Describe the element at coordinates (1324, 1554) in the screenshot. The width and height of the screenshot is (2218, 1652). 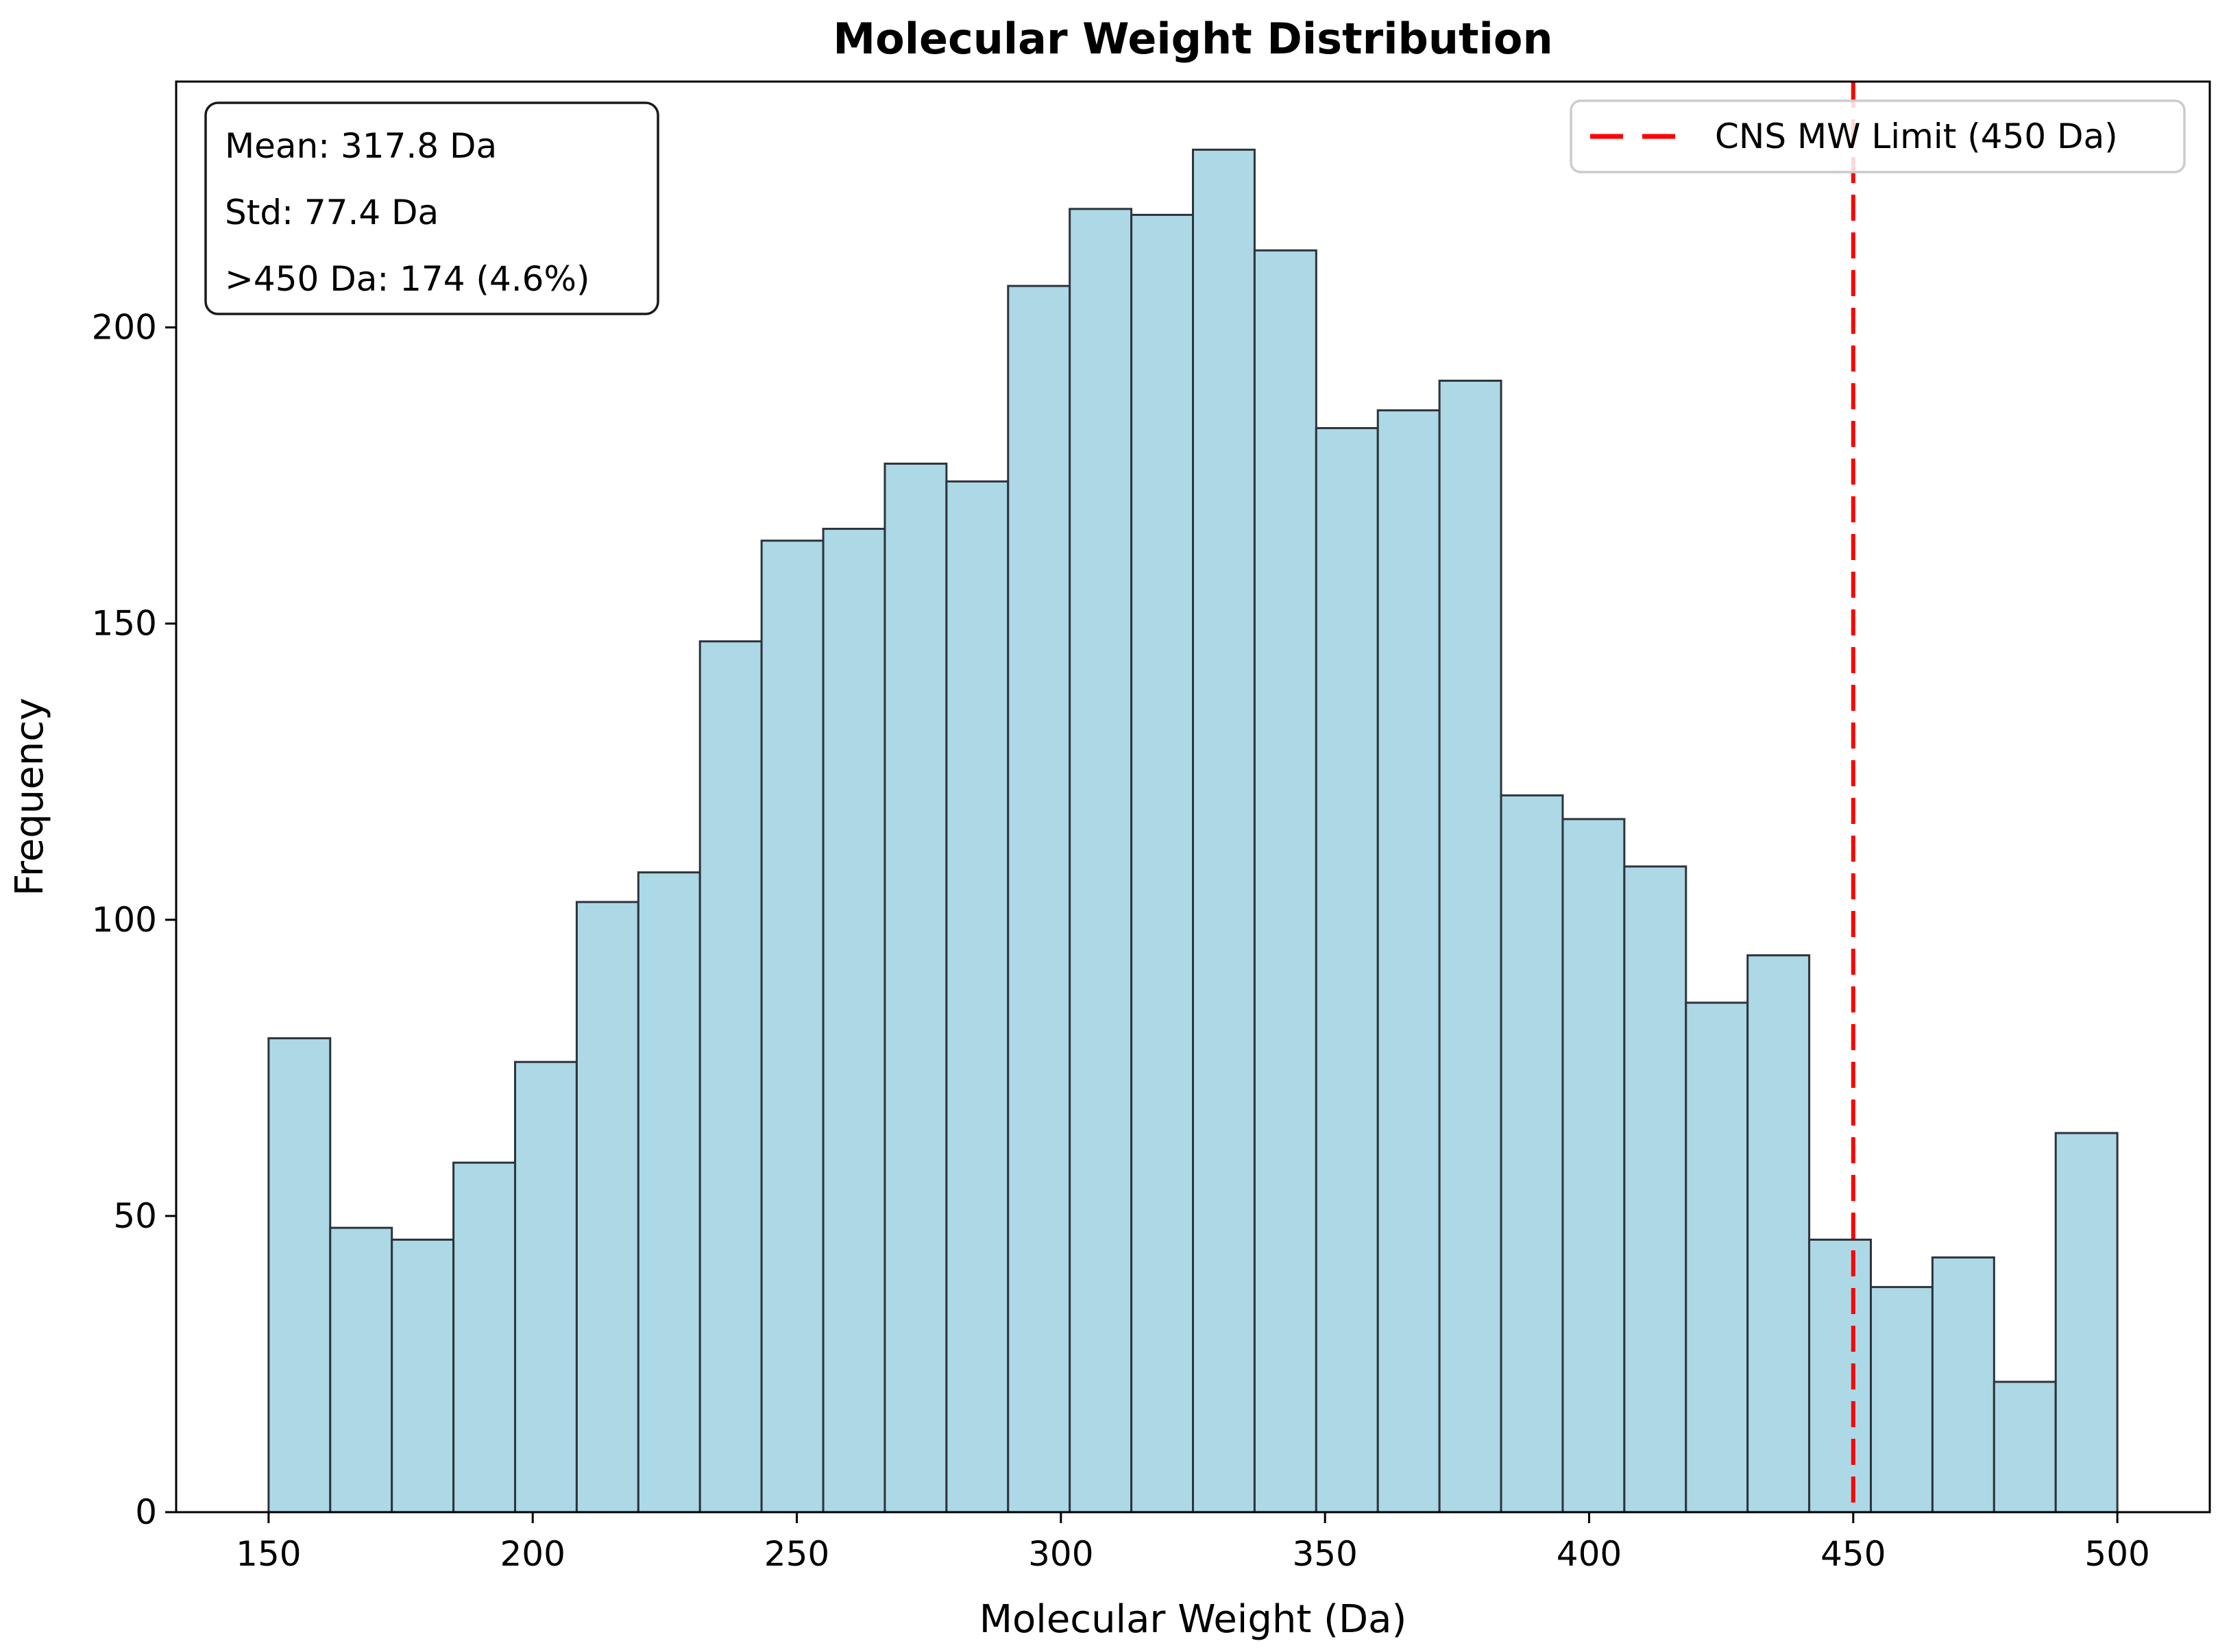
I see `x-axis-tick-label: 350` at that location.